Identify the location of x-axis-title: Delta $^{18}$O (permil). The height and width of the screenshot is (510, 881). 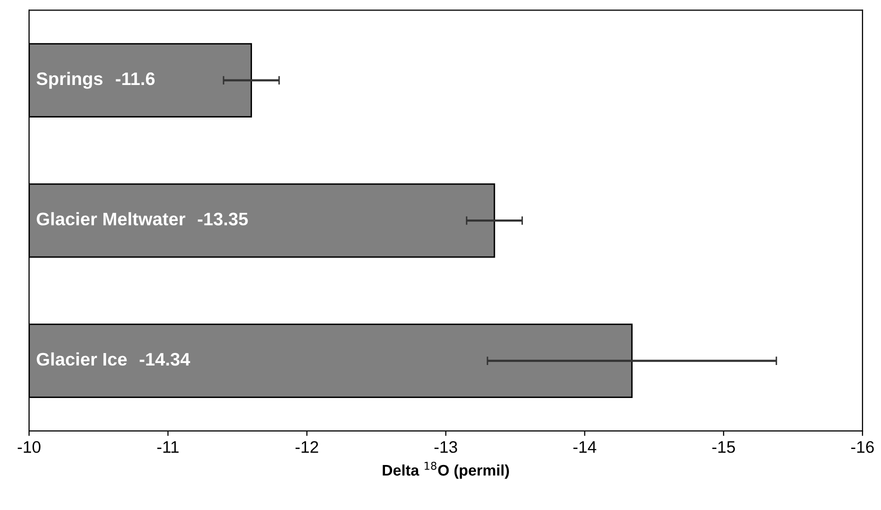
(445, 470).